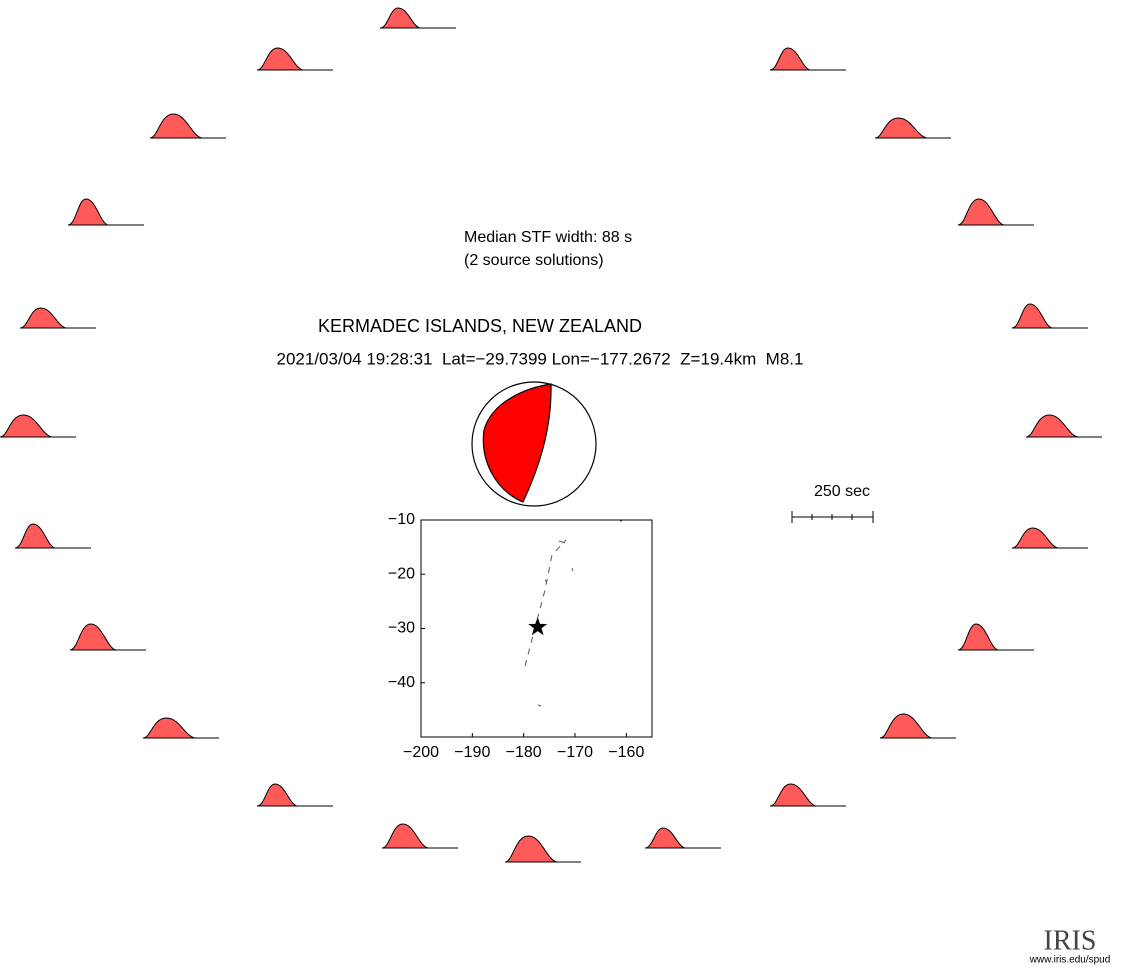 The height and width of the screenshot is (972, 1128). Describe the element at coordinates (1070, 940) in the screenshot. I see `logo-name: IRIS` at that location.